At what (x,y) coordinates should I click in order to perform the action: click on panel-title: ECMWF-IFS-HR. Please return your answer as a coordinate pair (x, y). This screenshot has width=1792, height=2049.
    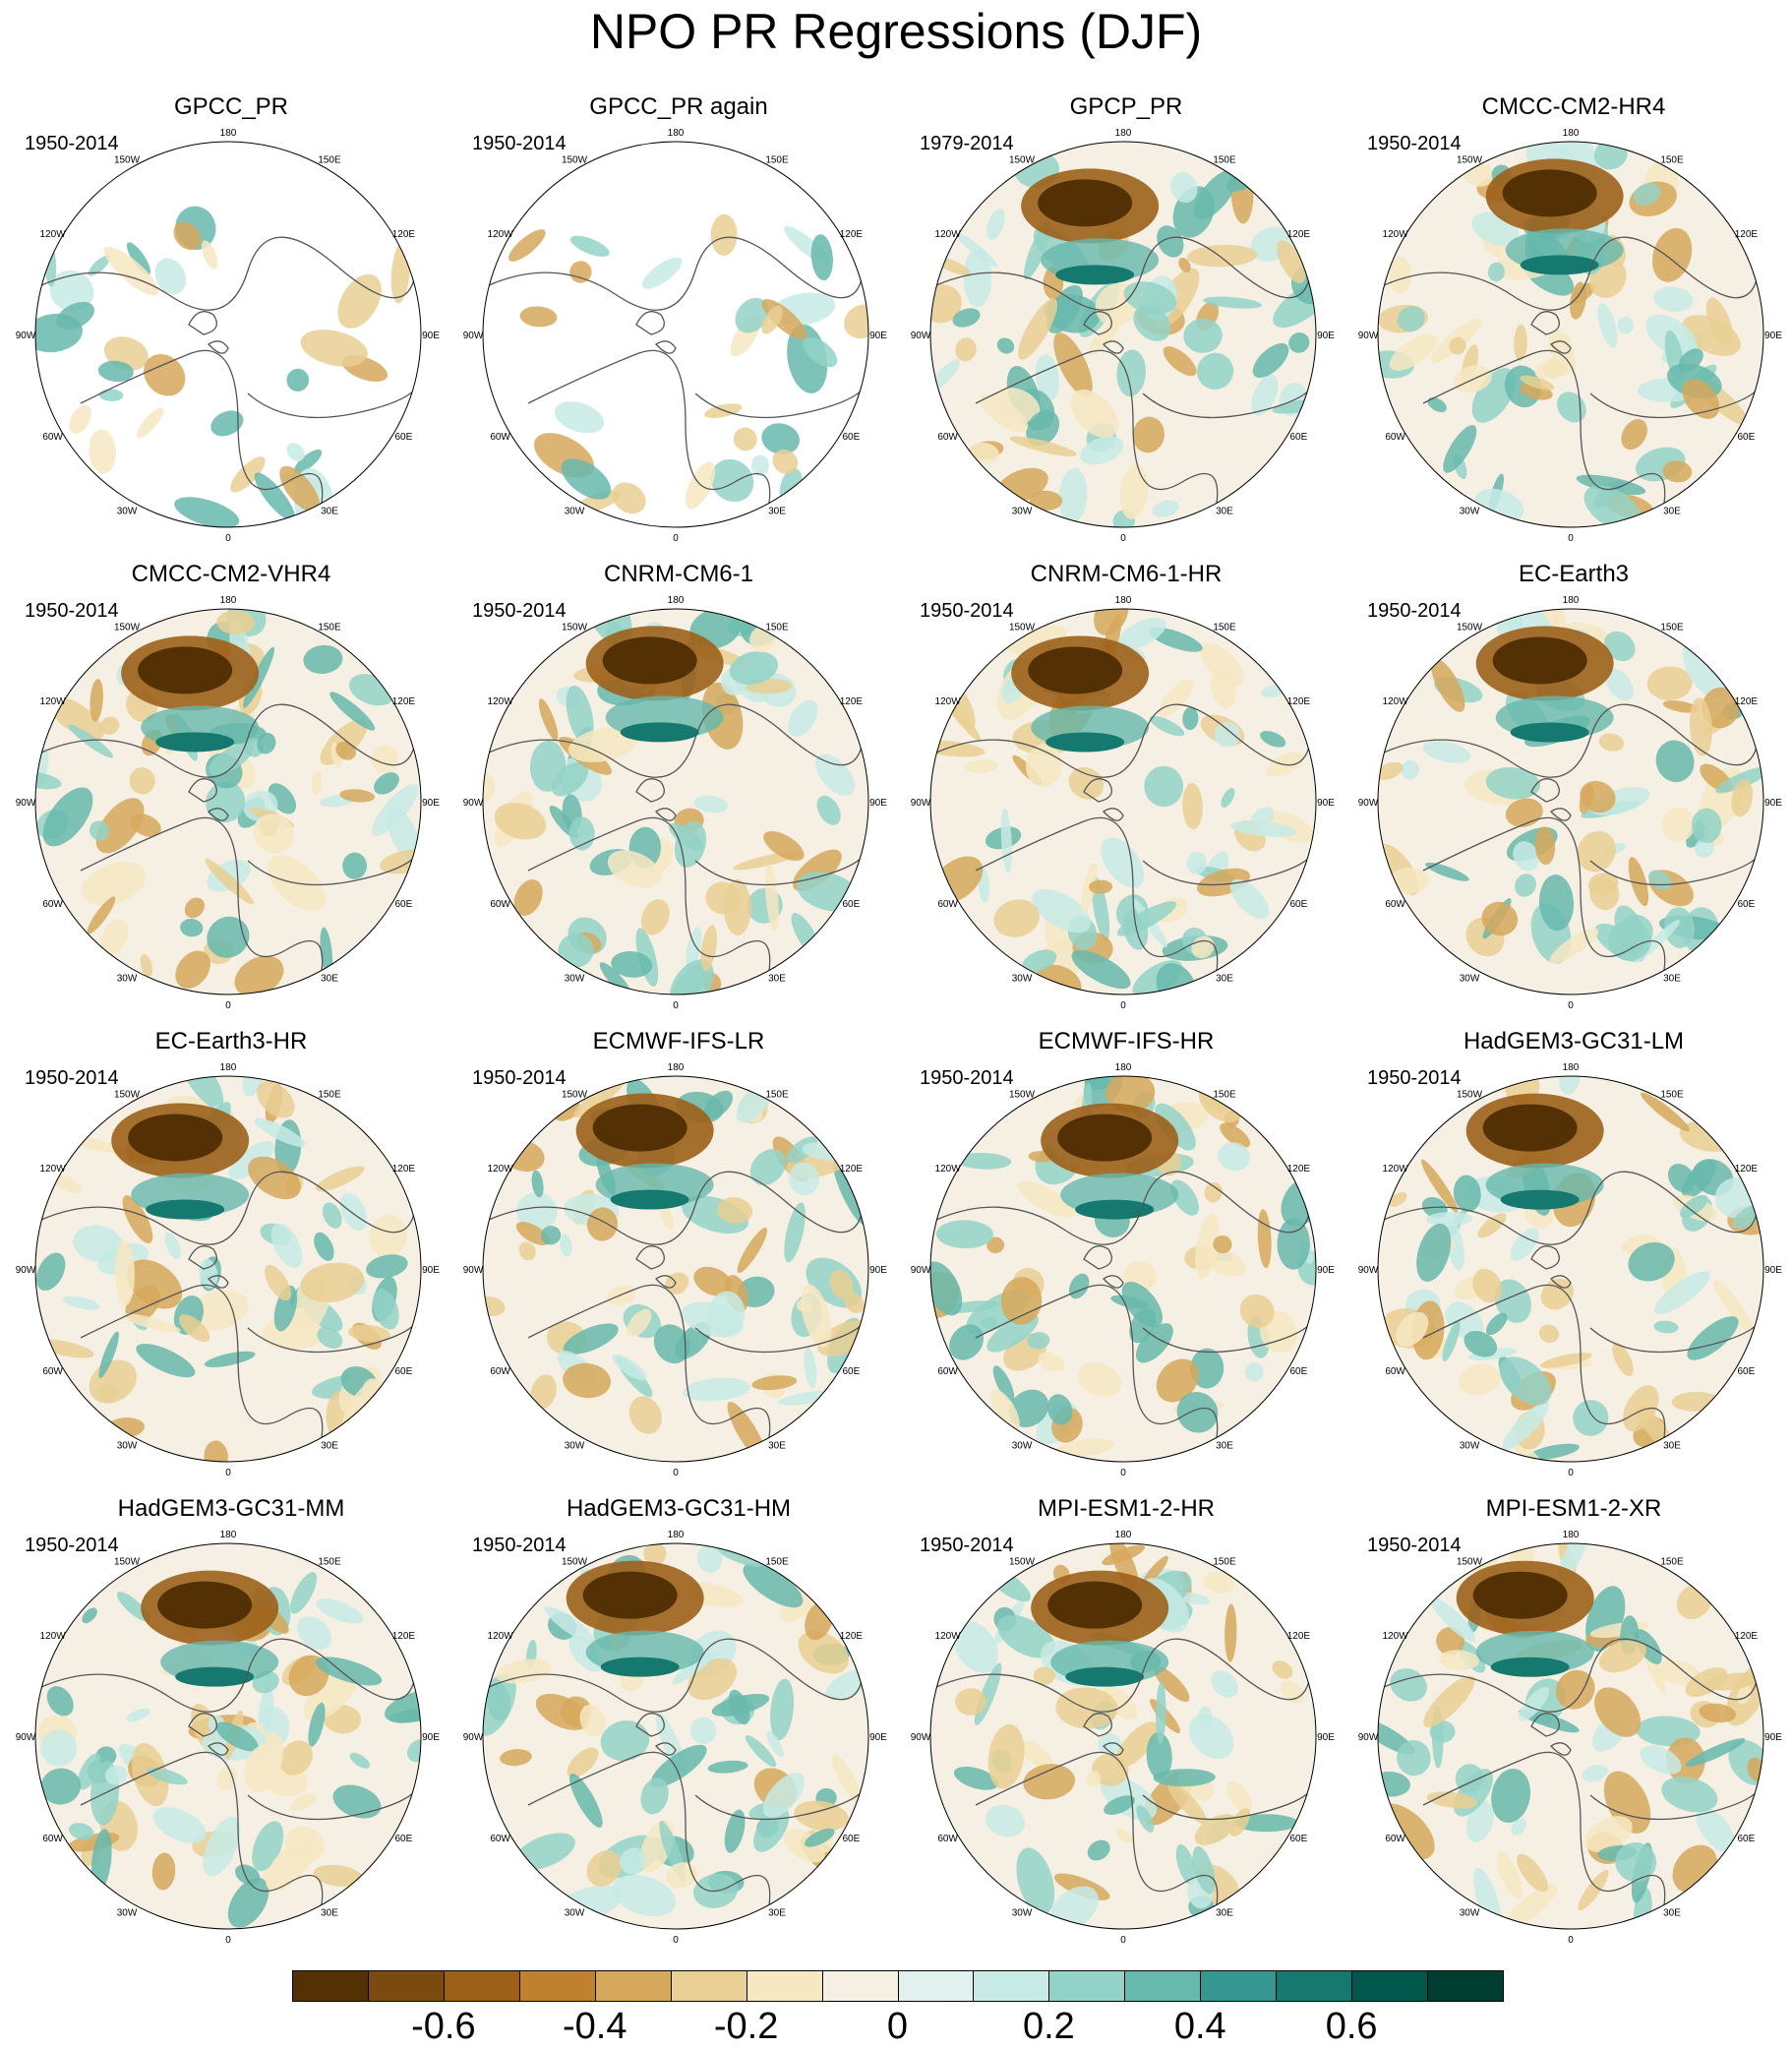
    Looking at the image, I should click on (1126, 1041).